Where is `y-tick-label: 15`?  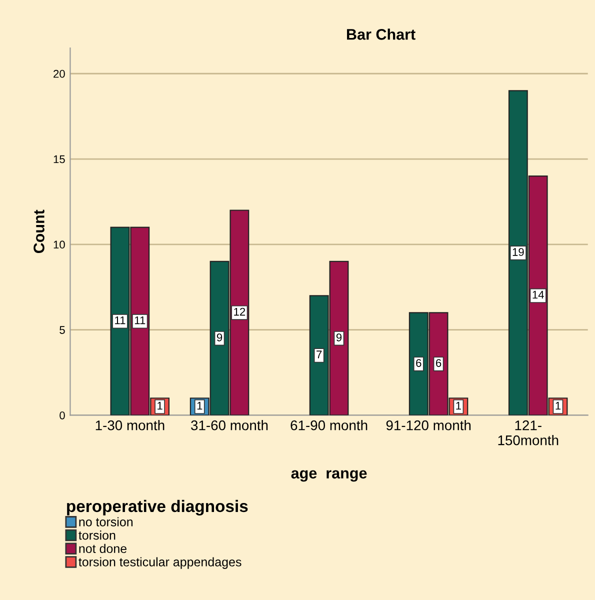
y-tick-label: 15 is located at coordinates (59, 159).